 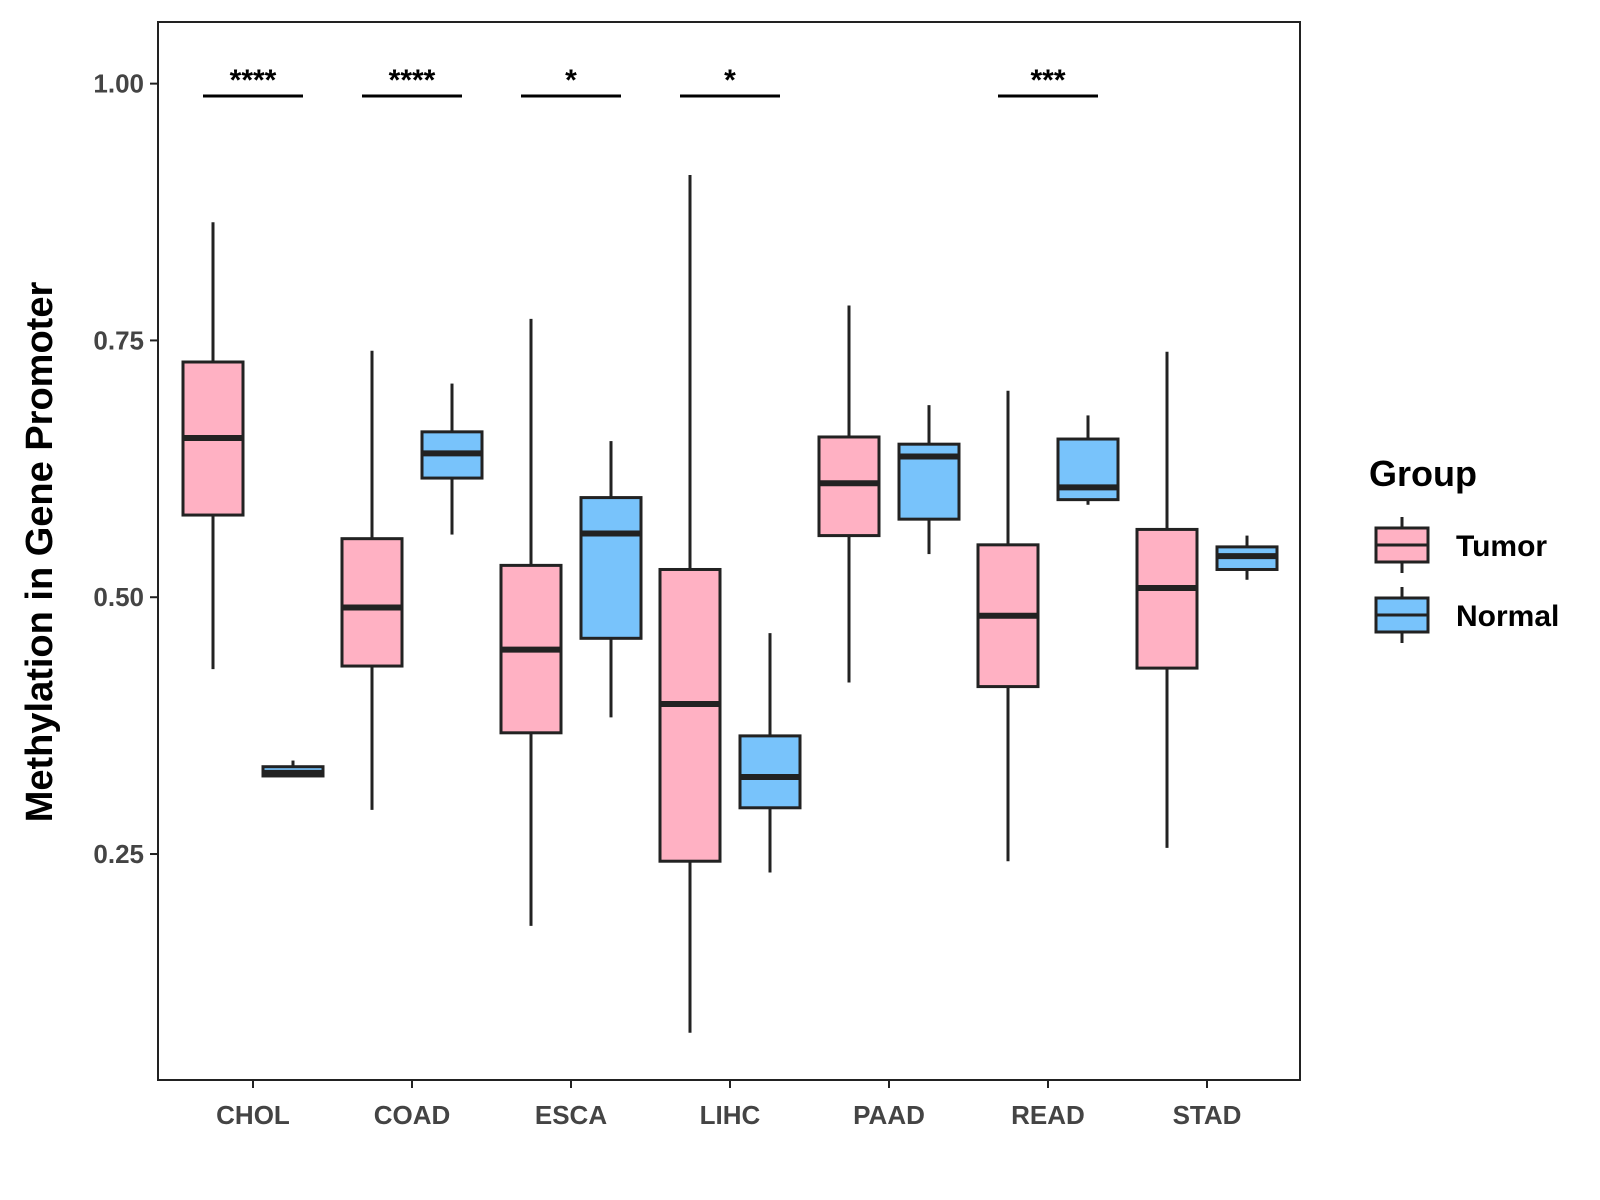 I want to click on sig-label-esca: *, so click(x=571, y=80).